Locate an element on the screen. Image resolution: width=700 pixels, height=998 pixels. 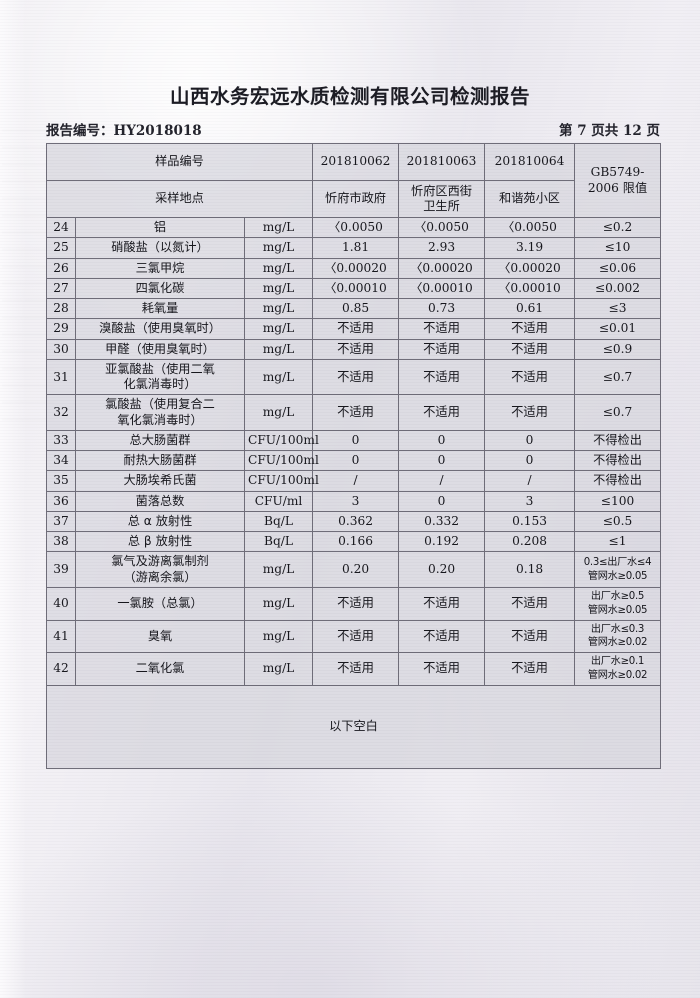
result-value-sample-3: 〈0.00010 is located at coordinates (530, 288).